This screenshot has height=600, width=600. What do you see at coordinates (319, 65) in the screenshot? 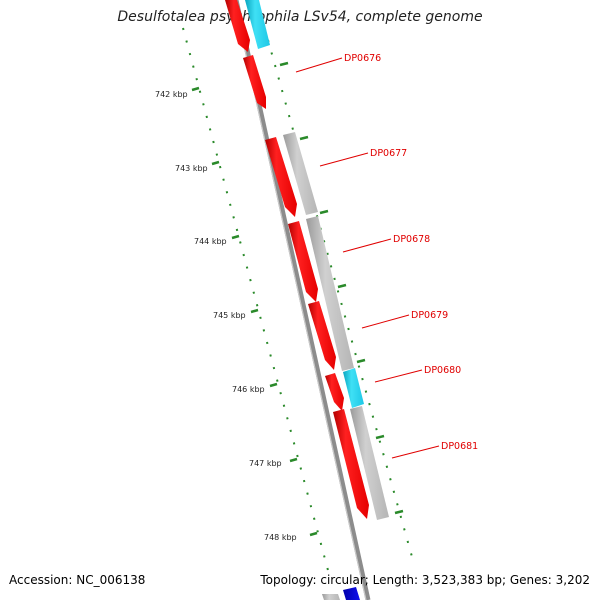
I see `leader-dp0676` at bounding box center [319, 65].